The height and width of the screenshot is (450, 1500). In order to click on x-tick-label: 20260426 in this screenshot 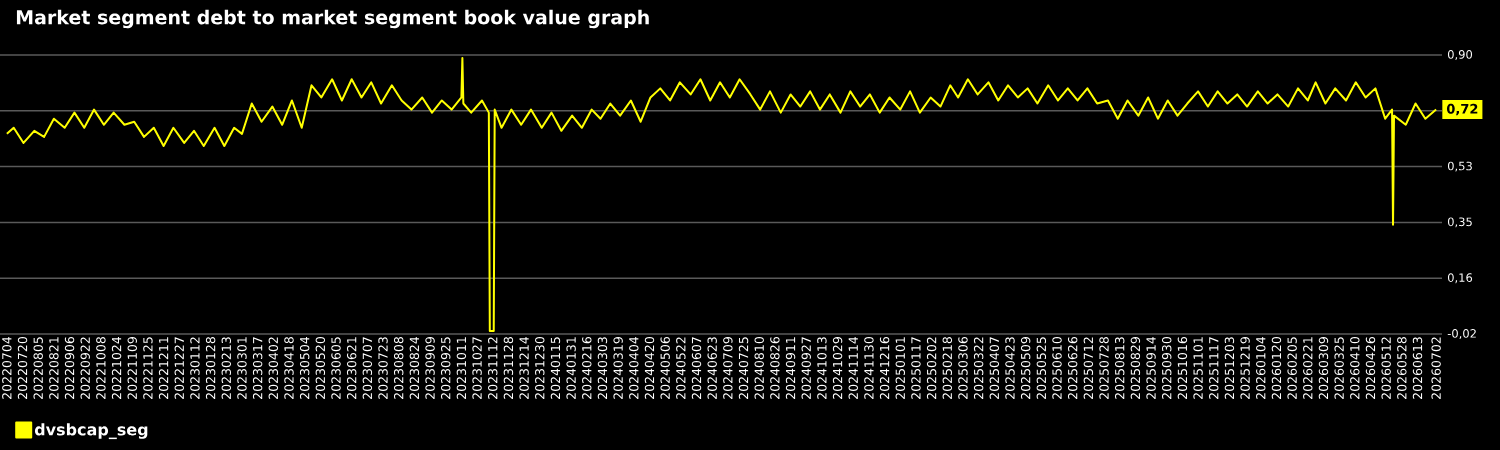, I will do `click(1370, 368)`.